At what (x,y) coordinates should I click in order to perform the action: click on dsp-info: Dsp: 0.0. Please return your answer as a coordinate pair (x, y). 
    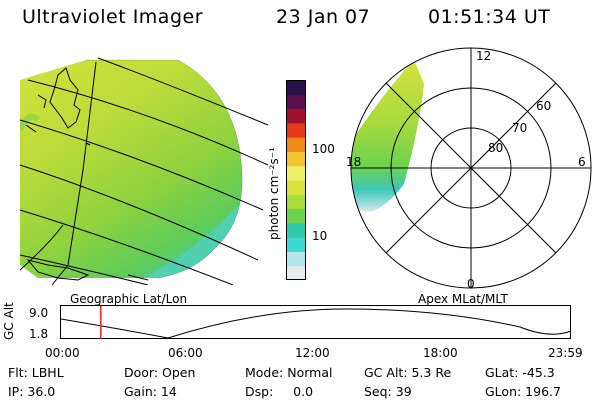
    Looking at the image, I should click on (279, 391).